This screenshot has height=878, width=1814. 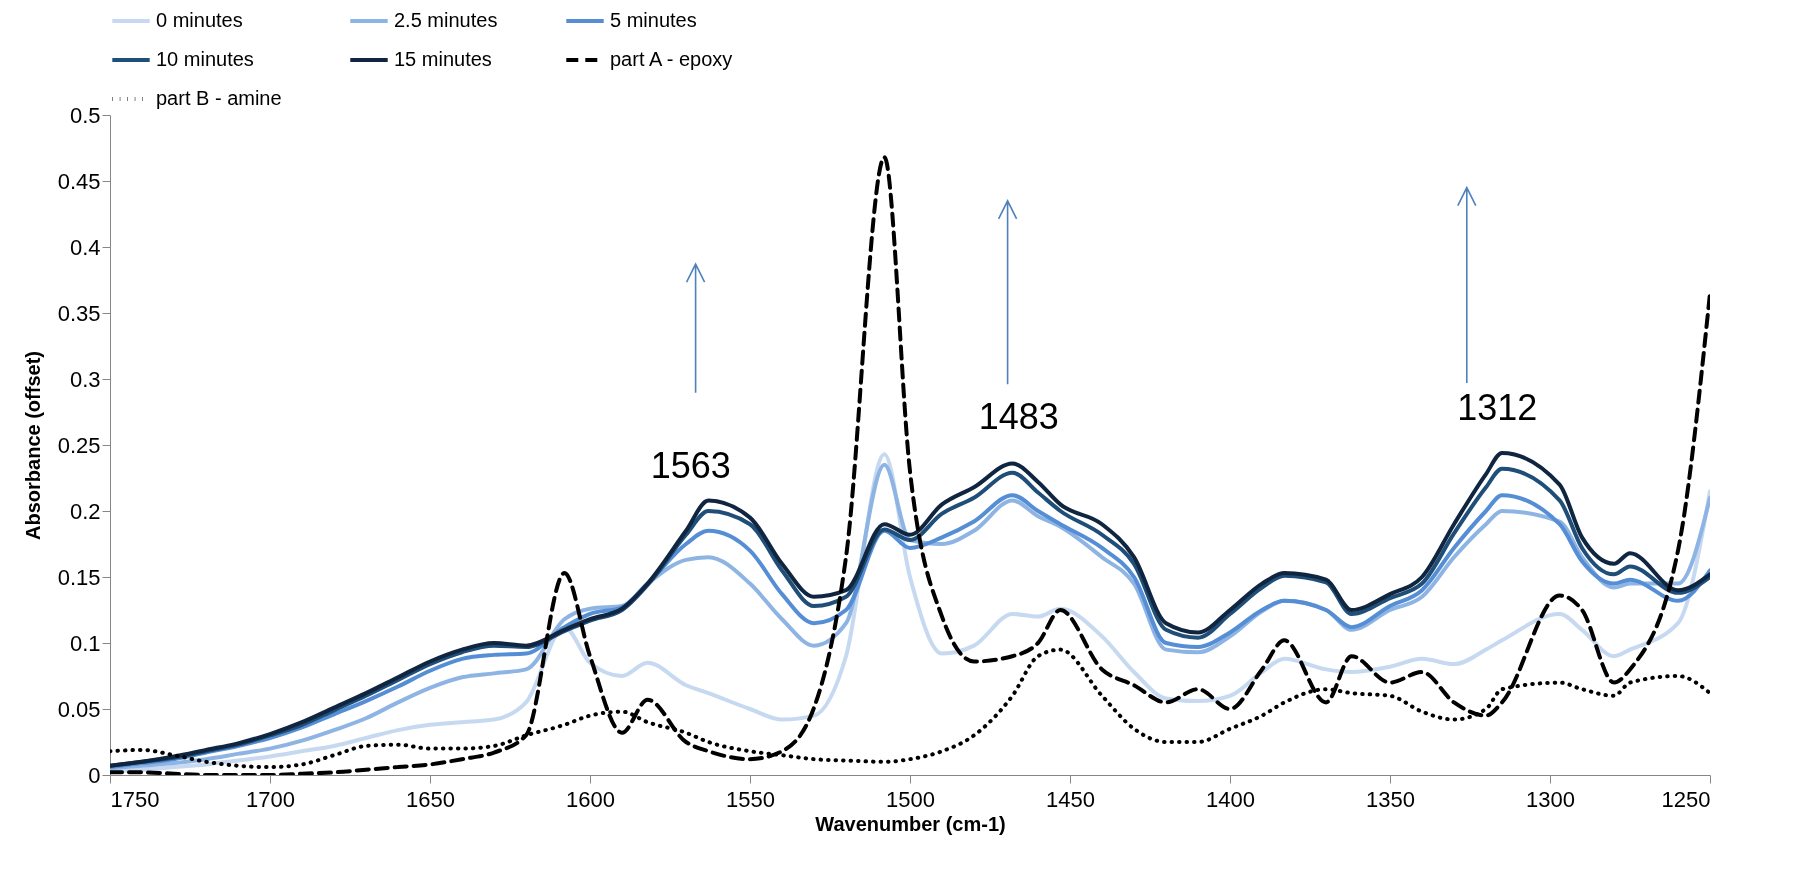 What do you see at coordinates (1070, 799) in the screenshot?
I see `x-tick-label: 1450` at bounding box center [1070, 799].